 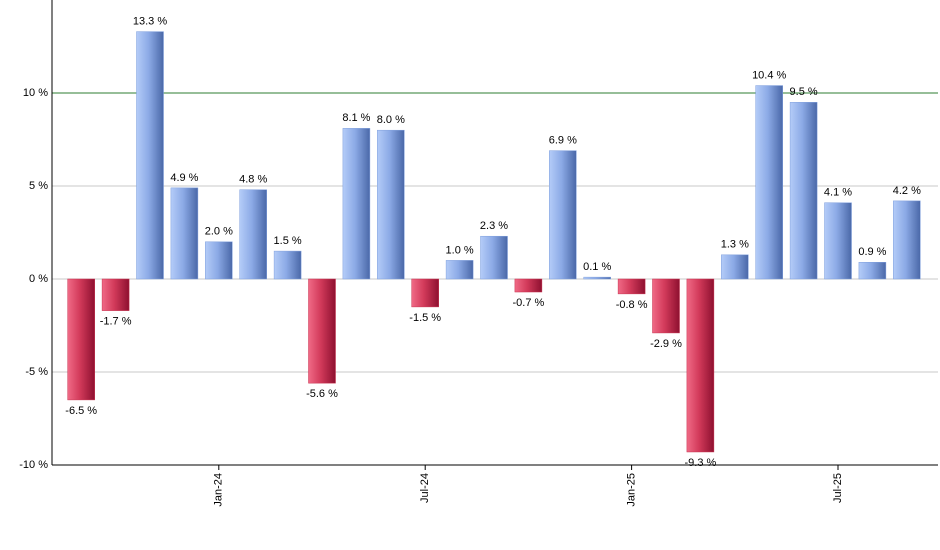 What do you see at coordinates (735, 245) in the screenshot?
I see `data-label: 1.3 %` at bounding box center [735, 245].